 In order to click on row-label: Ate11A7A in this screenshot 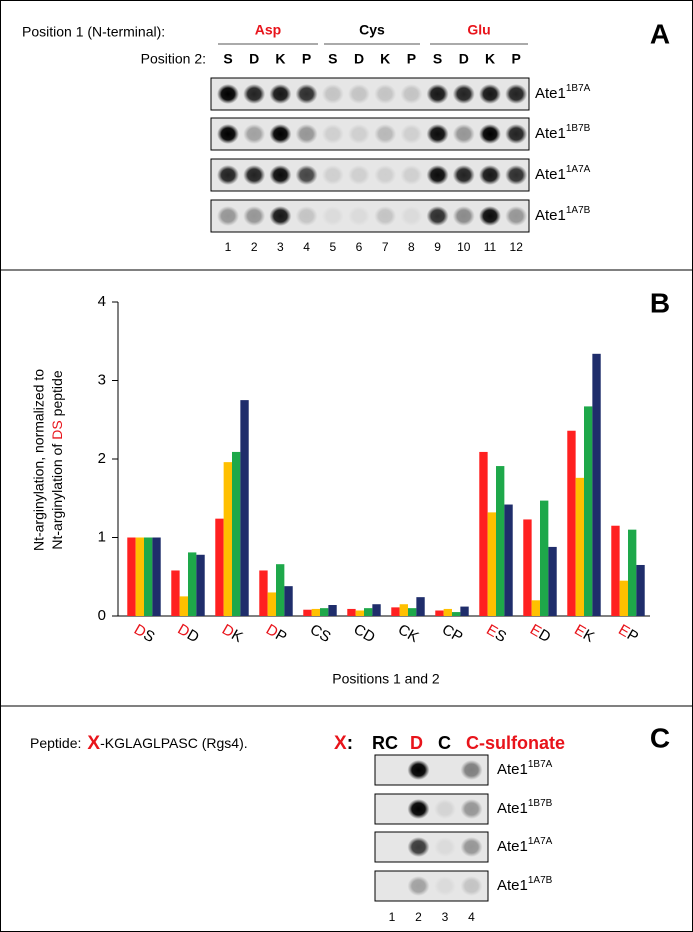, I will do `click(525, 845)`.